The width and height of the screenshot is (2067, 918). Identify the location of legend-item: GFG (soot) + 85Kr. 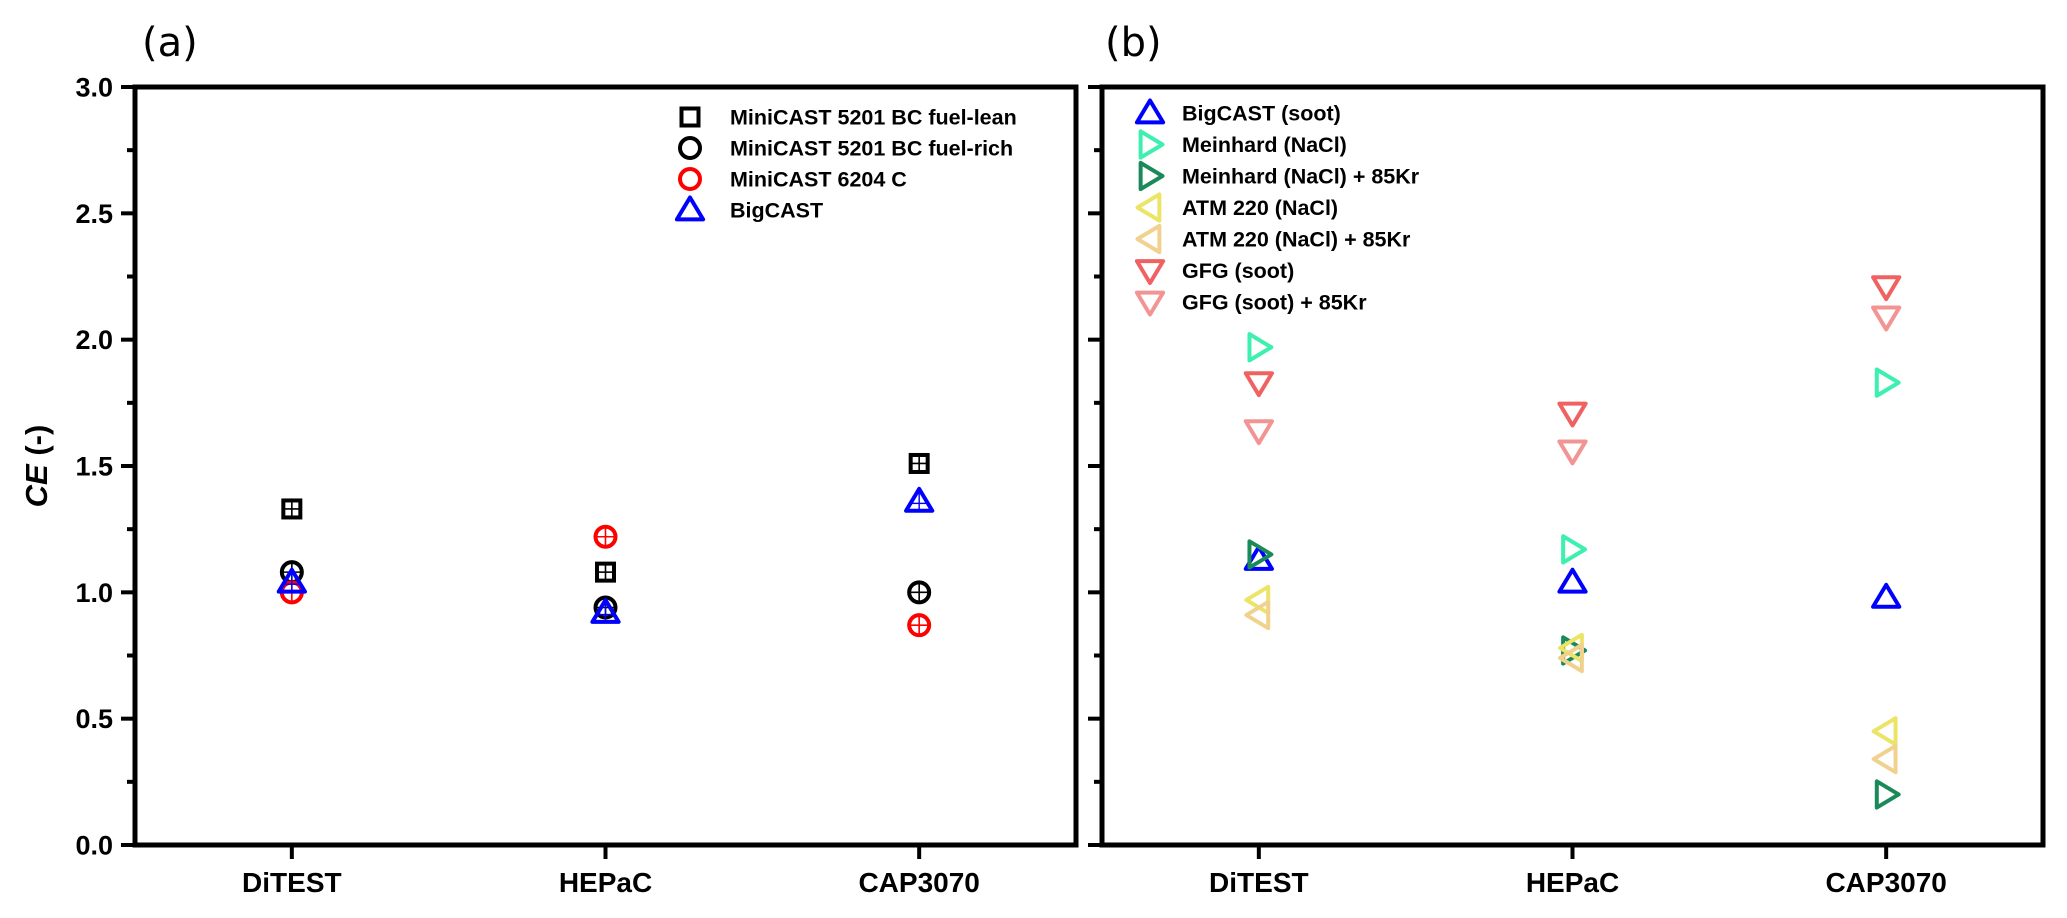
(1250, 303).